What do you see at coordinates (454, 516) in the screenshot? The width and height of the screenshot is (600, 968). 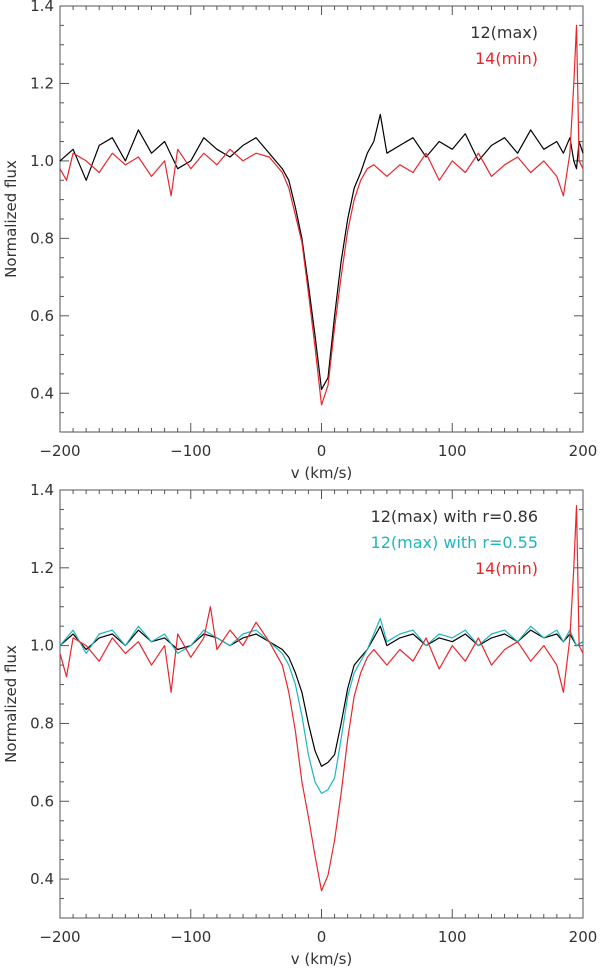 I see `legend-entry: 12(max) with r=0.86` at bounding box center [454, 516].